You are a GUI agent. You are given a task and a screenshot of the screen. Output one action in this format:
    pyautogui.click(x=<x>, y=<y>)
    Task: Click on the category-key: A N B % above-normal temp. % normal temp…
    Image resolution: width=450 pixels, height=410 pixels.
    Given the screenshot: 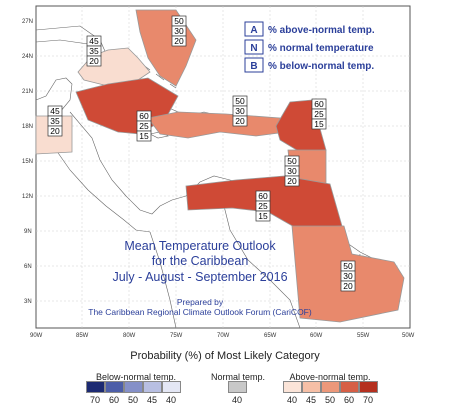 What is the action you would take?
    pyautogui.click(x=309, y=47)
    